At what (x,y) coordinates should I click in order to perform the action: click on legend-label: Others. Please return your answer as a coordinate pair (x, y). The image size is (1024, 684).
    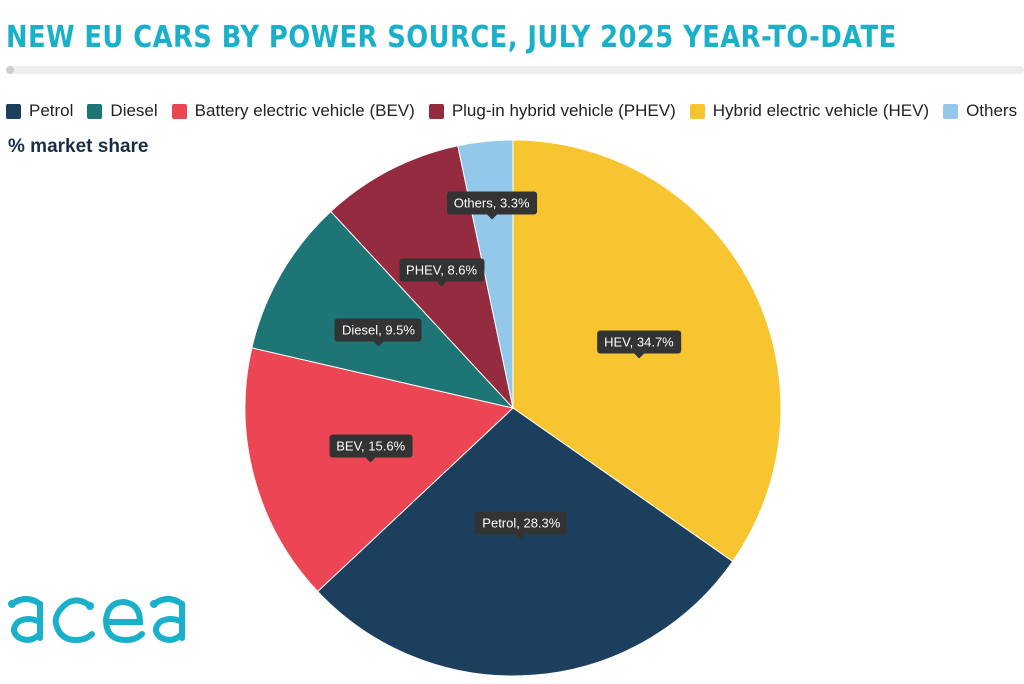
    Looking at the image, I should click on (992, 110).